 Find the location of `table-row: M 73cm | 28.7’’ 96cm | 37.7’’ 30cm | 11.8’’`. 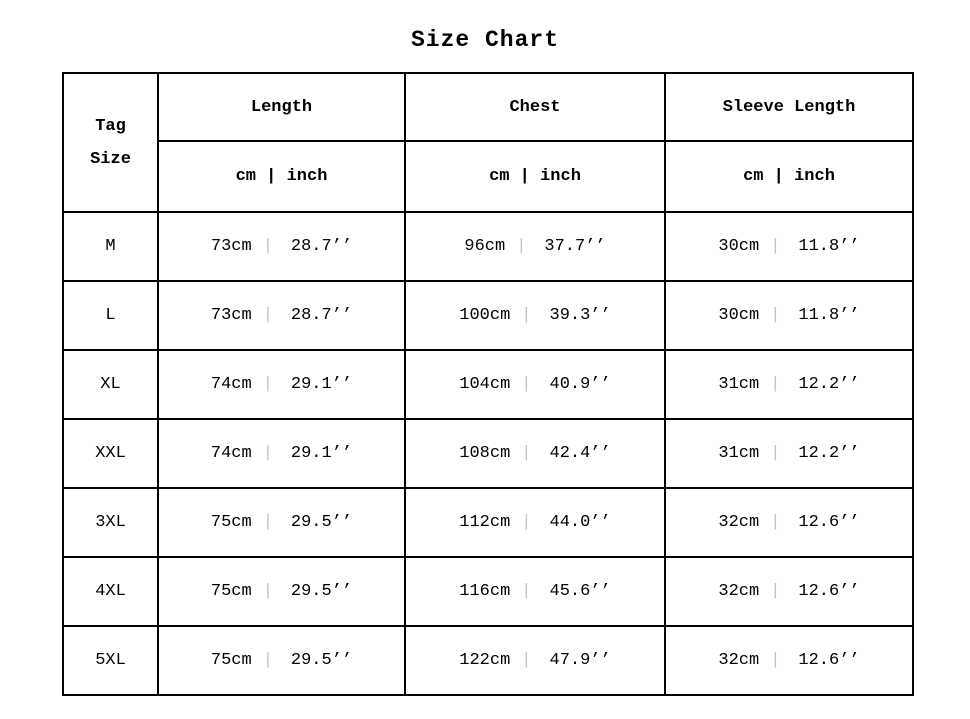

table-row: M 73cm | 28.7’’ 96cm | 37.7’’ 30cm | 11.8’’ is located at coordinates (488, 246).